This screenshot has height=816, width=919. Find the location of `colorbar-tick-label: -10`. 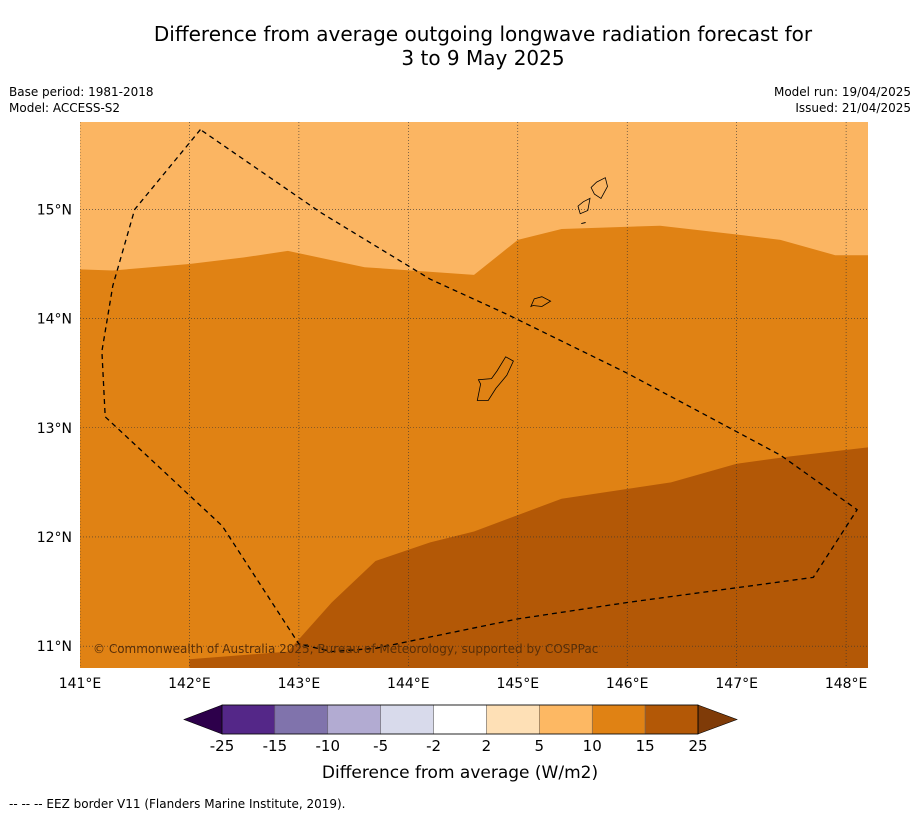

colorbar-tick-label: -10 is located at coordinates (328, 746).